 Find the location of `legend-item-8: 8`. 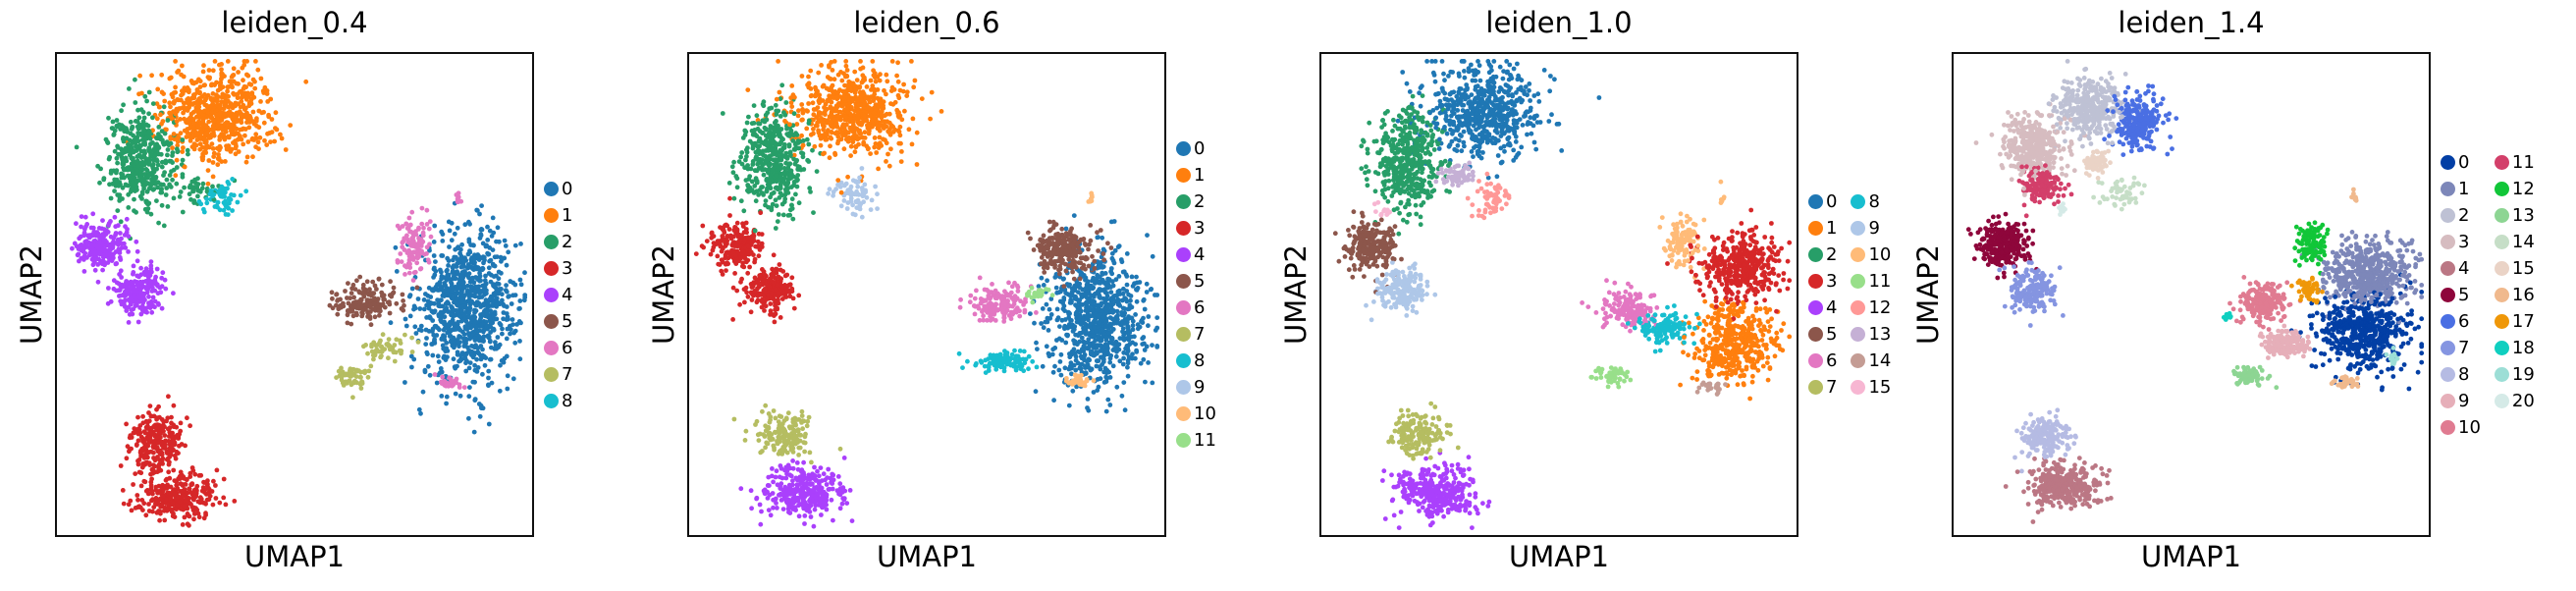

legend-item-8: 8 is located at coordinates (558, 401).